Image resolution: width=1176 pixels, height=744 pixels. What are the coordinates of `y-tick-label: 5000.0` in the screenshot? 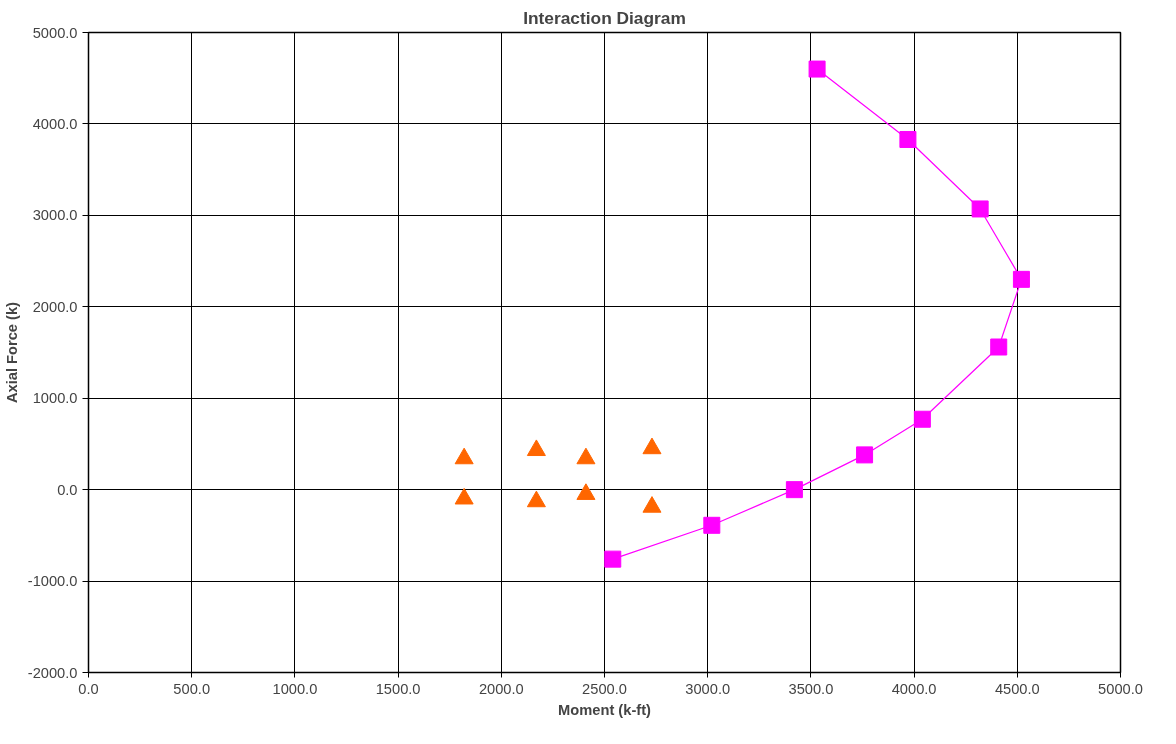 It's located at (55, 32).